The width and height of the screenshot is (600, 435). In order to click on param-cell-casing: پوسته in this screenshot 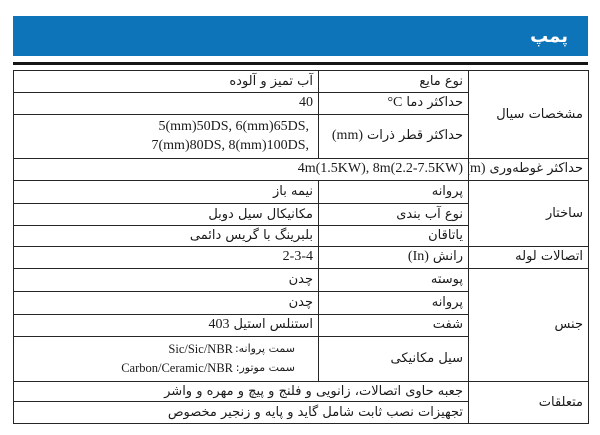, I will do `click(393, 279)`.